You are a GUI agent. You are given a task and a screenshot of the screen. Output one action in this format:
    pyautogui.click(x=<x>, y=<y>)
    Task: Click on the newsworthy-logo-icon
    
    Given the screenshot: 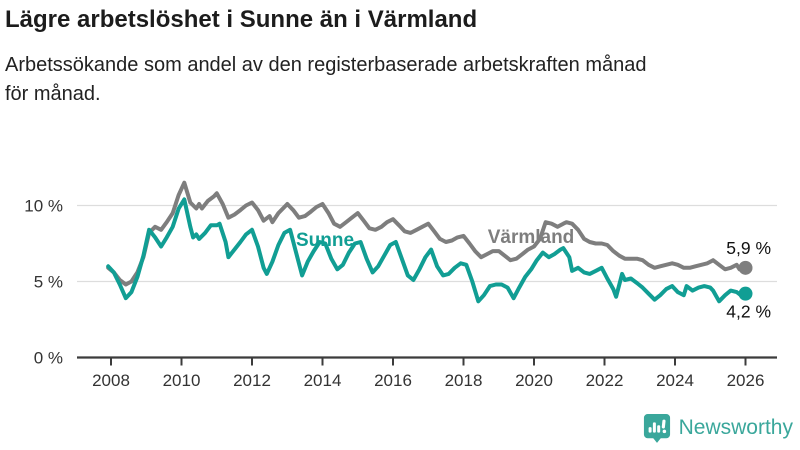 What is the action you would take?
    pyautogui.click(x=656, y=428)
    